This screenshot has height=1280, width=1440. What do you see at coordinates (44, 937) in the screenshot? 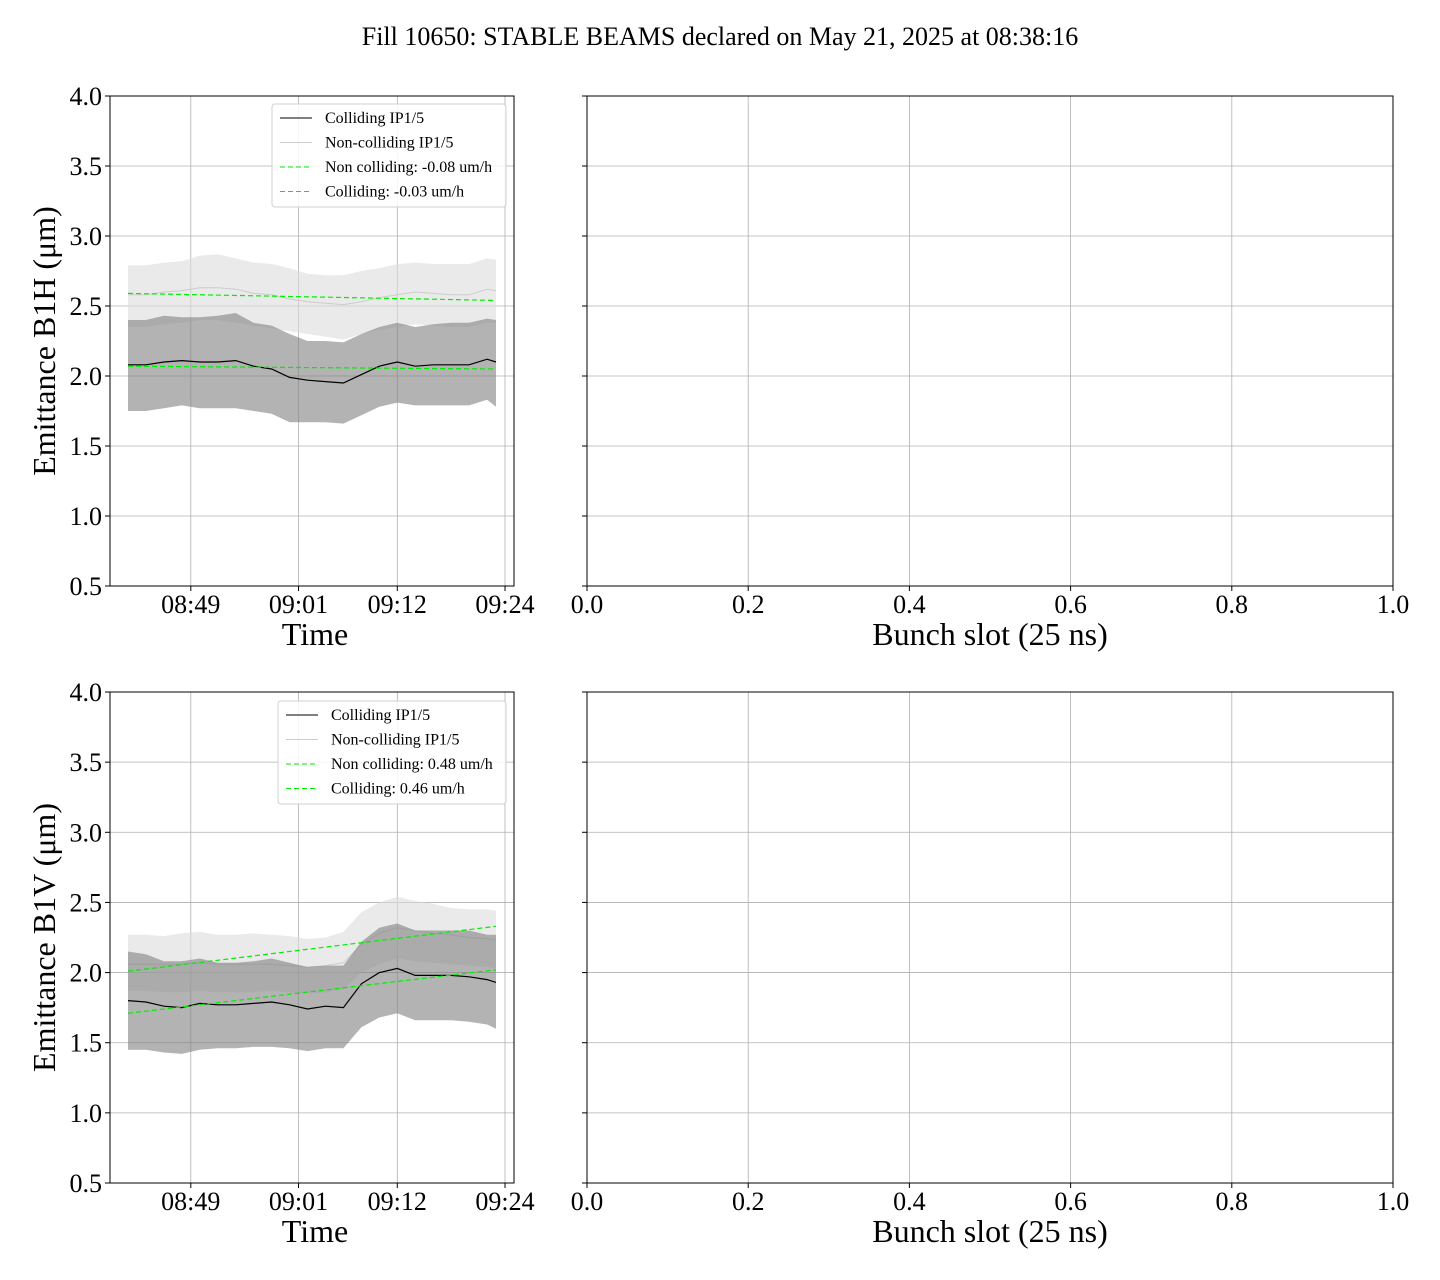
I see `y-axis-label: Emittance B1V (μm)` at bounding box center [44, 937].